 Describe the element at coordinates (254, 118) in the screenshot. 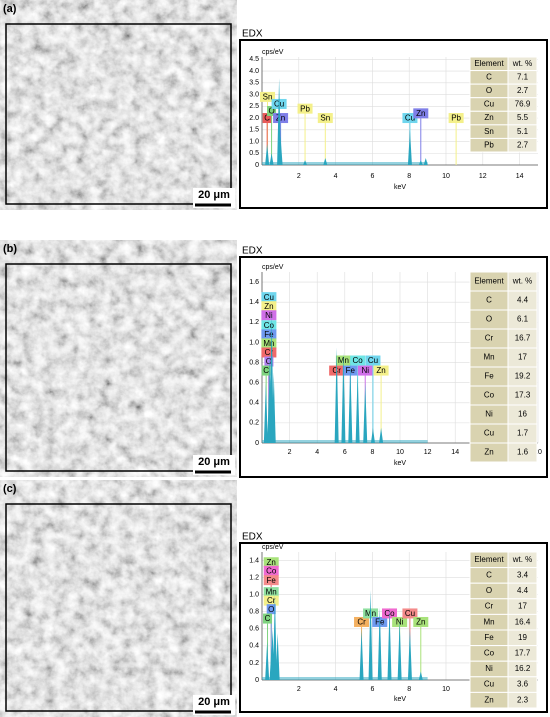

I see `y-tick-label: 2.0` at that location.